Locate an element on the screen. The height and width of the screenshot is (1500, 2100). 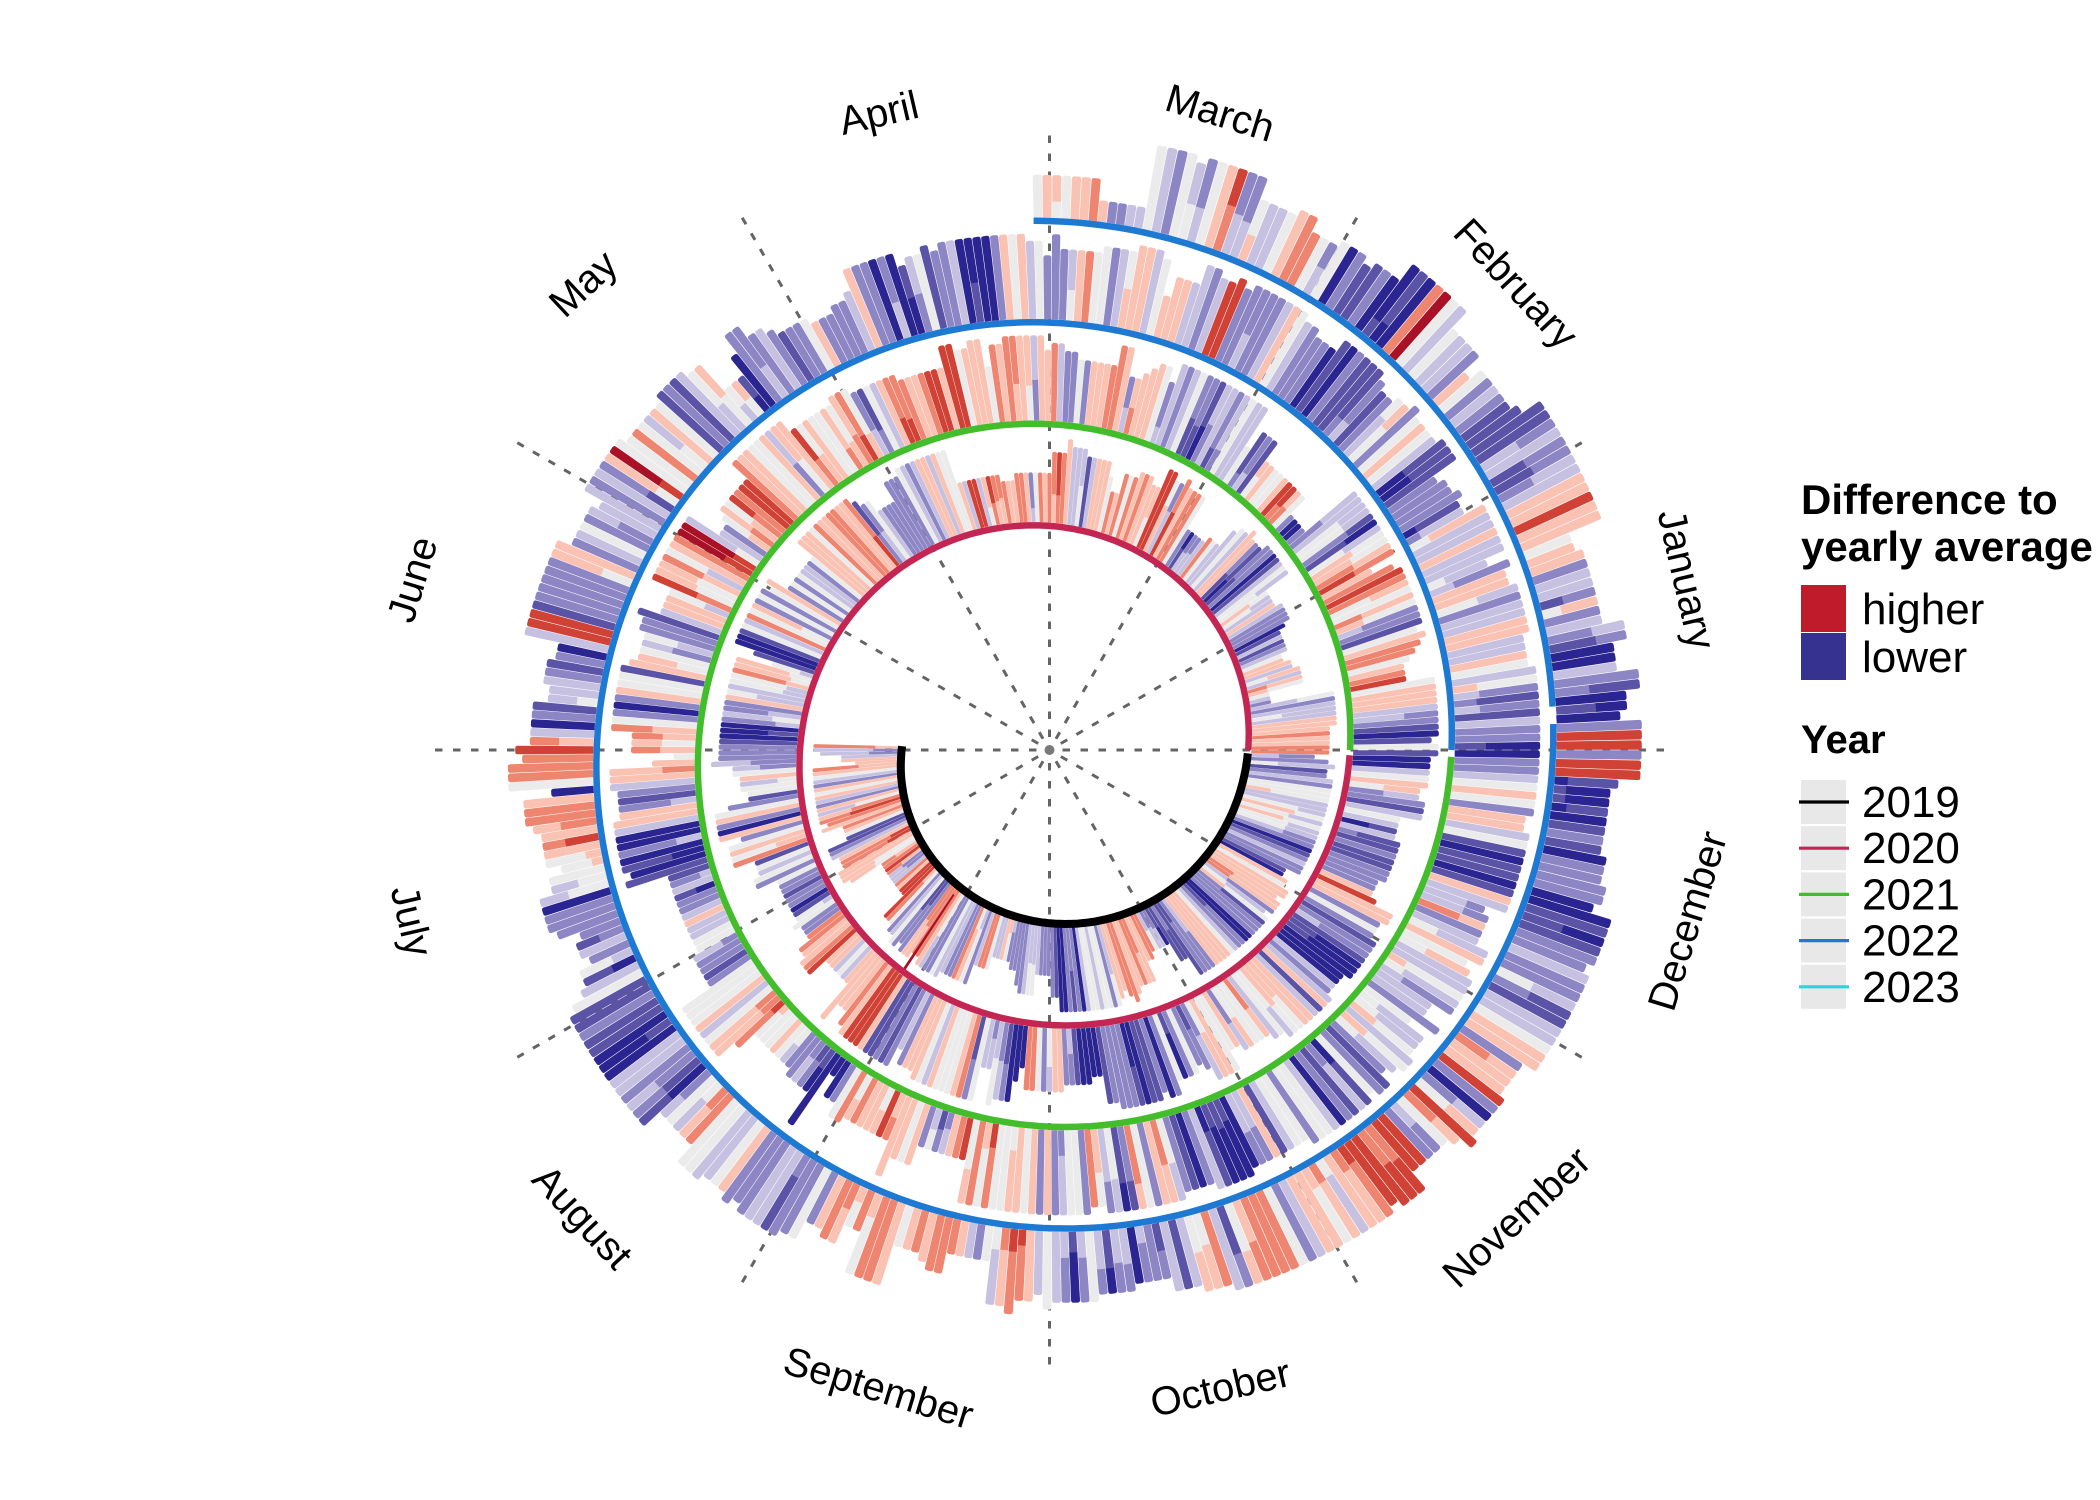
svg-text: Difference to is located at coordinates (1929, 499).